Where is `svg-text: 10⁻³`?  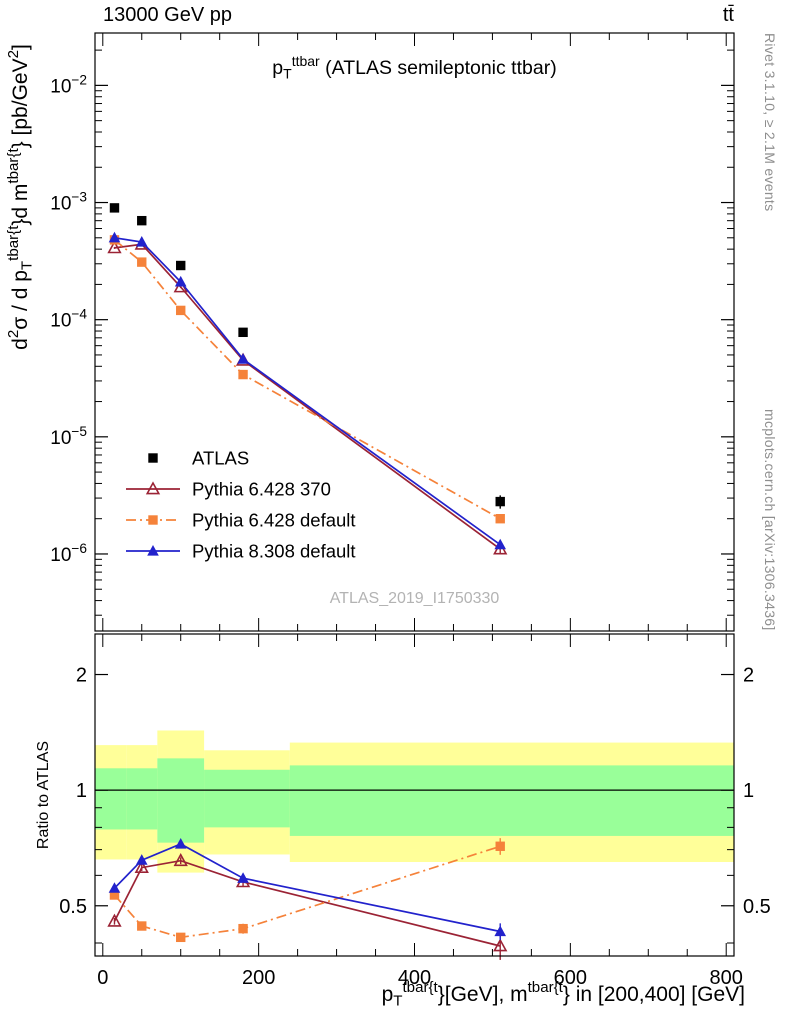
svg-text: 10⁻³ is located at coordinates (68, 202).